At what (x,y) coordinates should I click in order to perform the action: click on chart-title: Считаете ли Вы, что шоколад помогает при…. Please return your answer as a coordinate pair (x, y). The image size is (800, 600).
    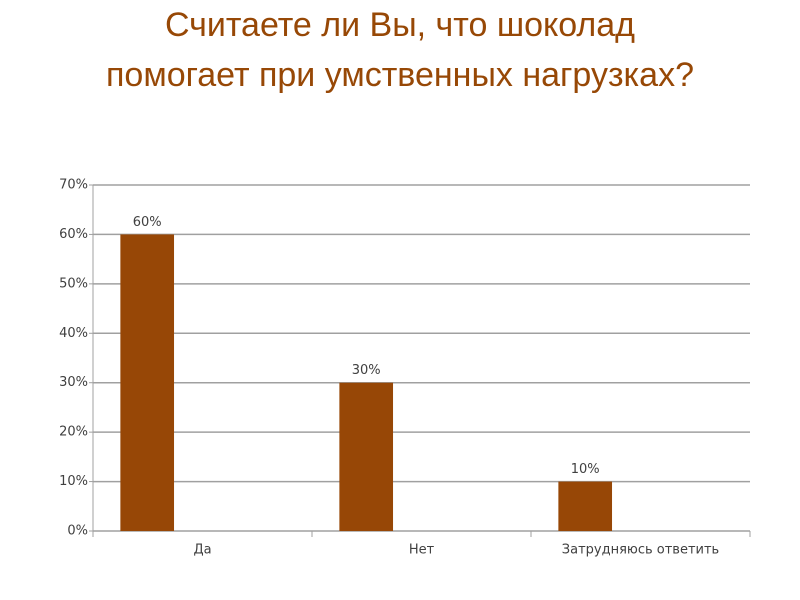
    Looking at the image, I should click on (400, 50).